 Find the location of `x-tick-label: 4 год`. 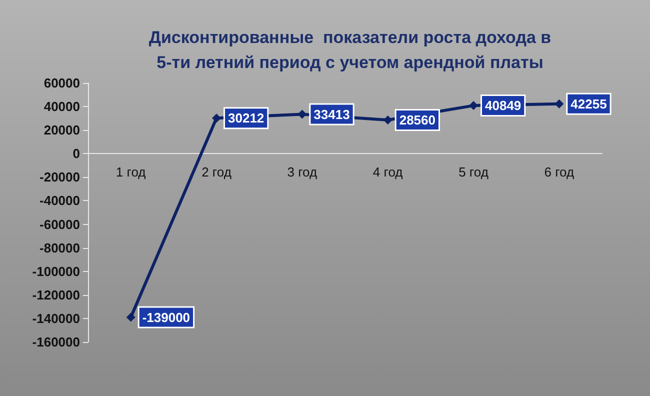

x-tick-label: 4 год is located at coordinates (388, 172).